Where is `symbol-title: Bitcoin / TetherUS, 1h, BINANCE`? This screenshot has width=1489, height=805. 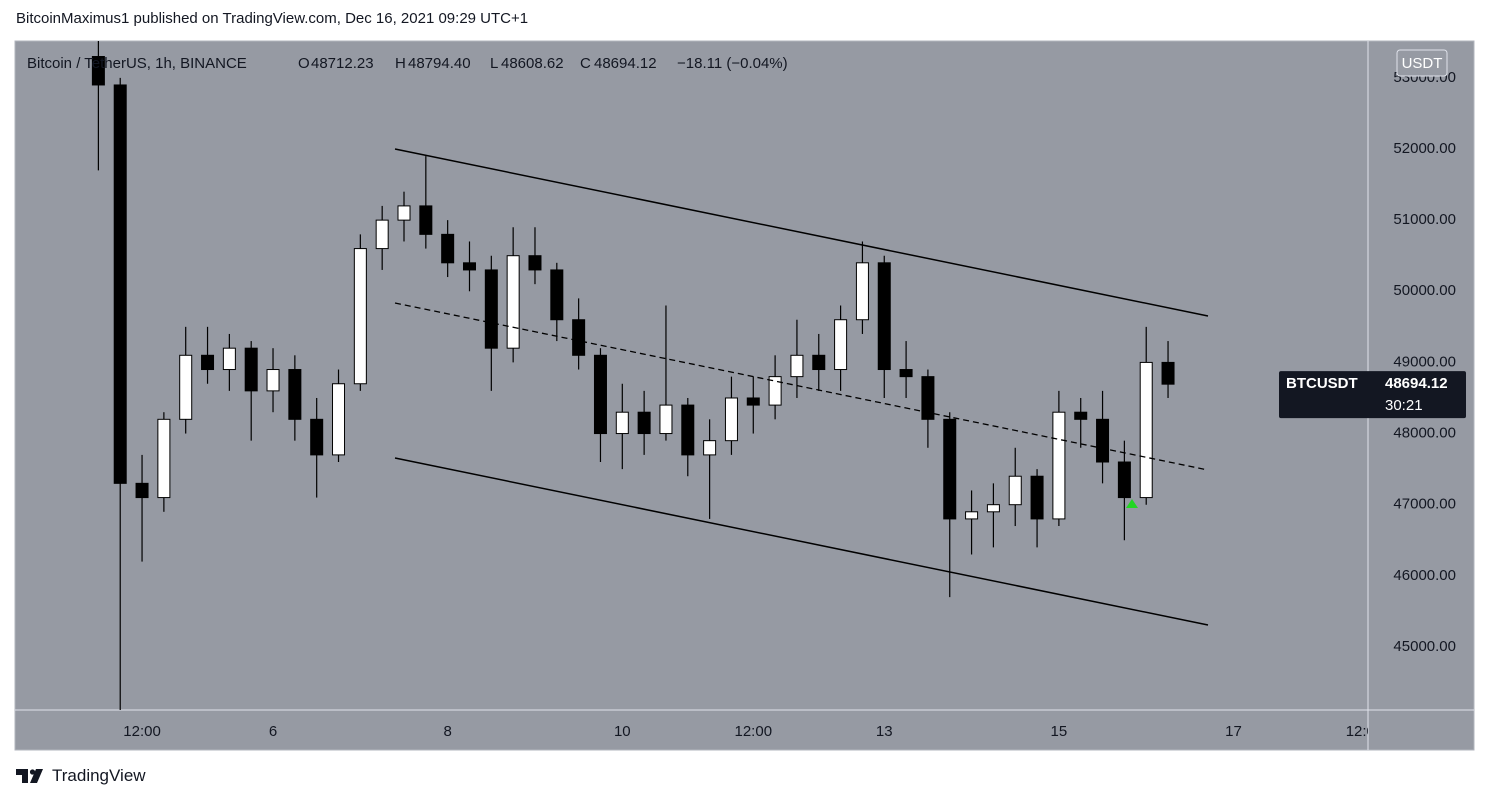
symbol-title: Bitcoin / TetherUS, 1h, BINANCE is located at coordinates (137, 63).